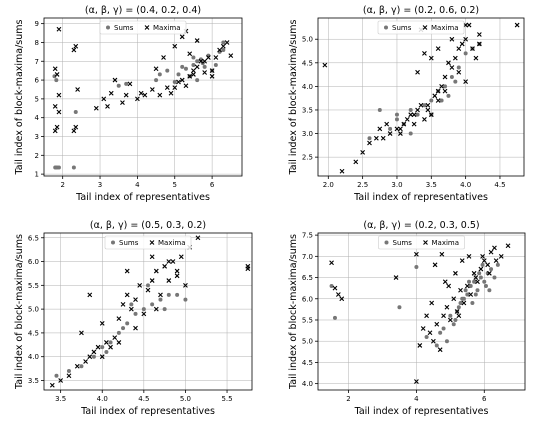 The width and height of the screenshot is (550, 430). What do you see at coordinates (37, 24) in the screenshot?
I see `y-tick-label: 9` at bounding box center [37, 24].